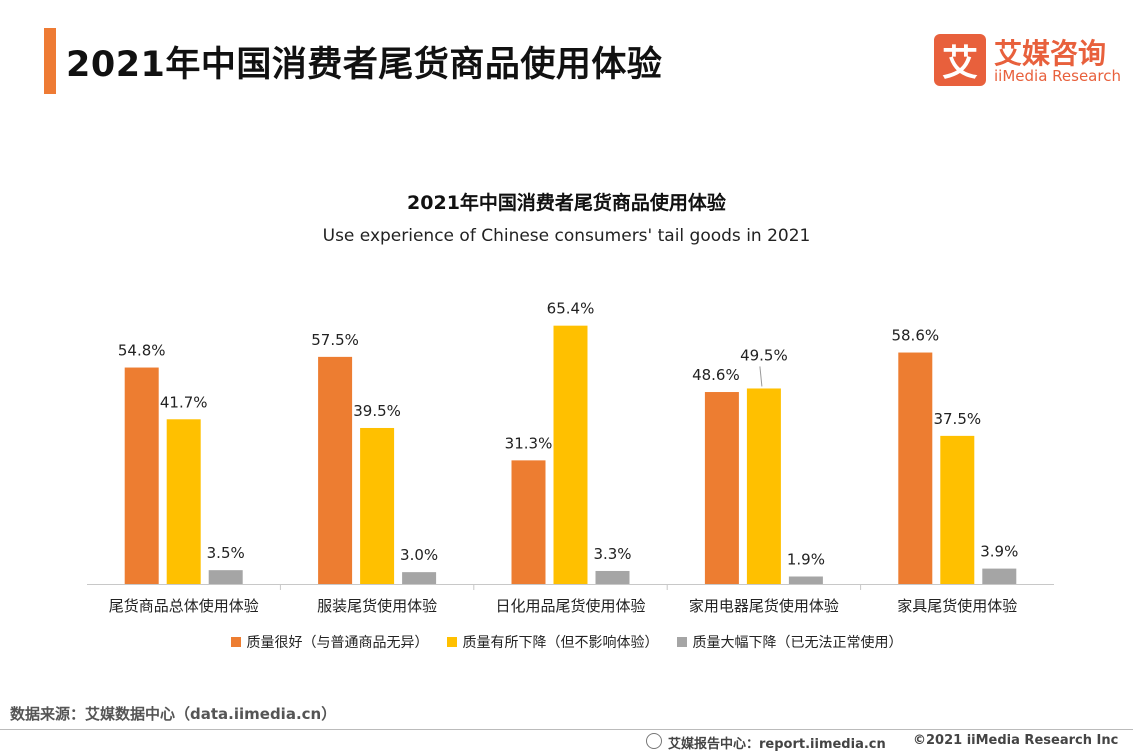  I want to click on data-label-leader-line, so click(761, 376).